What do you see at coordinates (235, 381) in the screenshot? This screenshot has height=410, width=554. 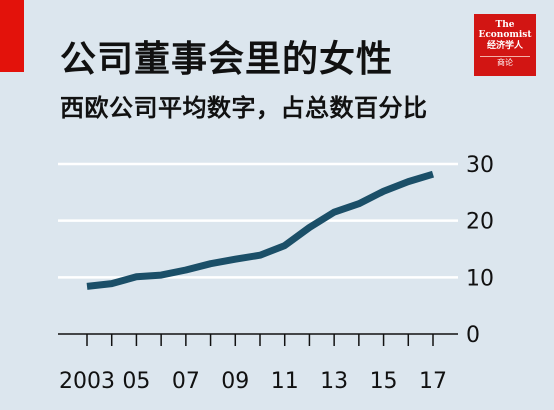 I see `x-tick-label-2009: 09` at bounding box center [235, 381].